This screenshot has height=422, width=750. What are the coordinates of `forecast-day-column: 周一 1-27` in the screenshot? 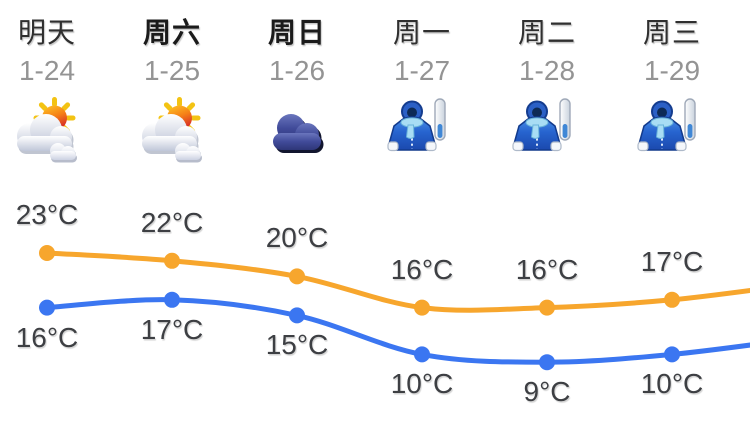 It's located at (422, 83).